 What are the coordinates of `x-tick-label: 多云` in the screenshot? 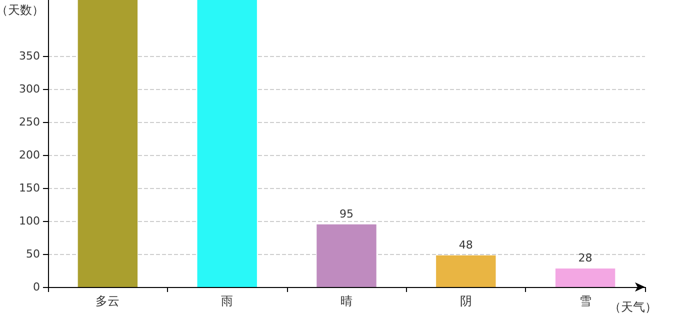 It's located at (108, 301).